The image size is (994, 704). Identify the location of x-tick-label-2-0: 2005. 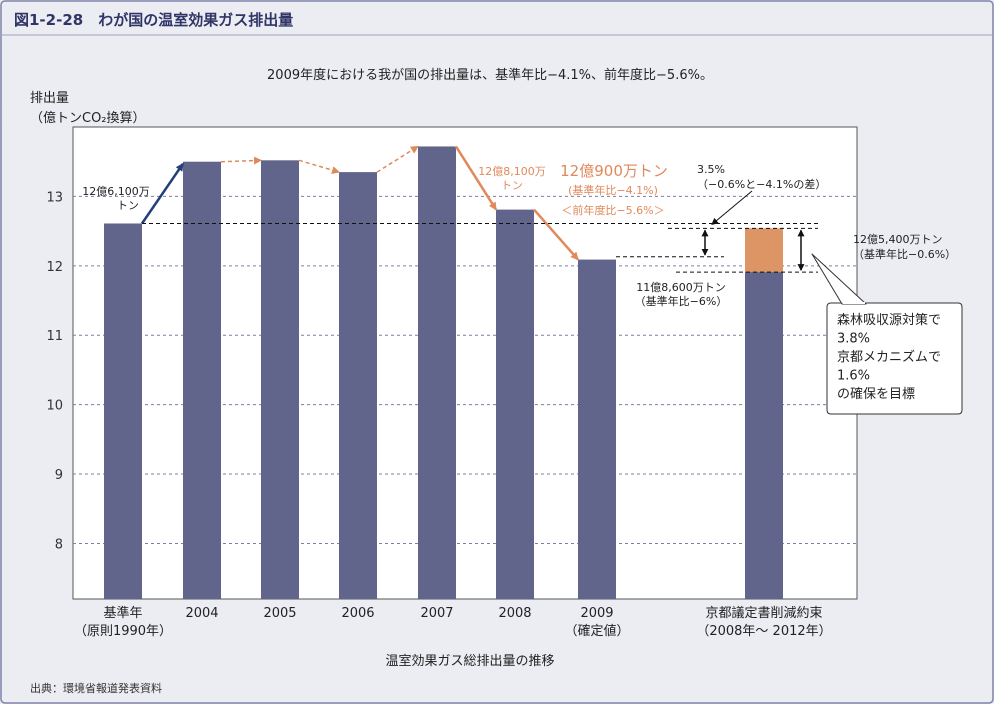
(279, 613).